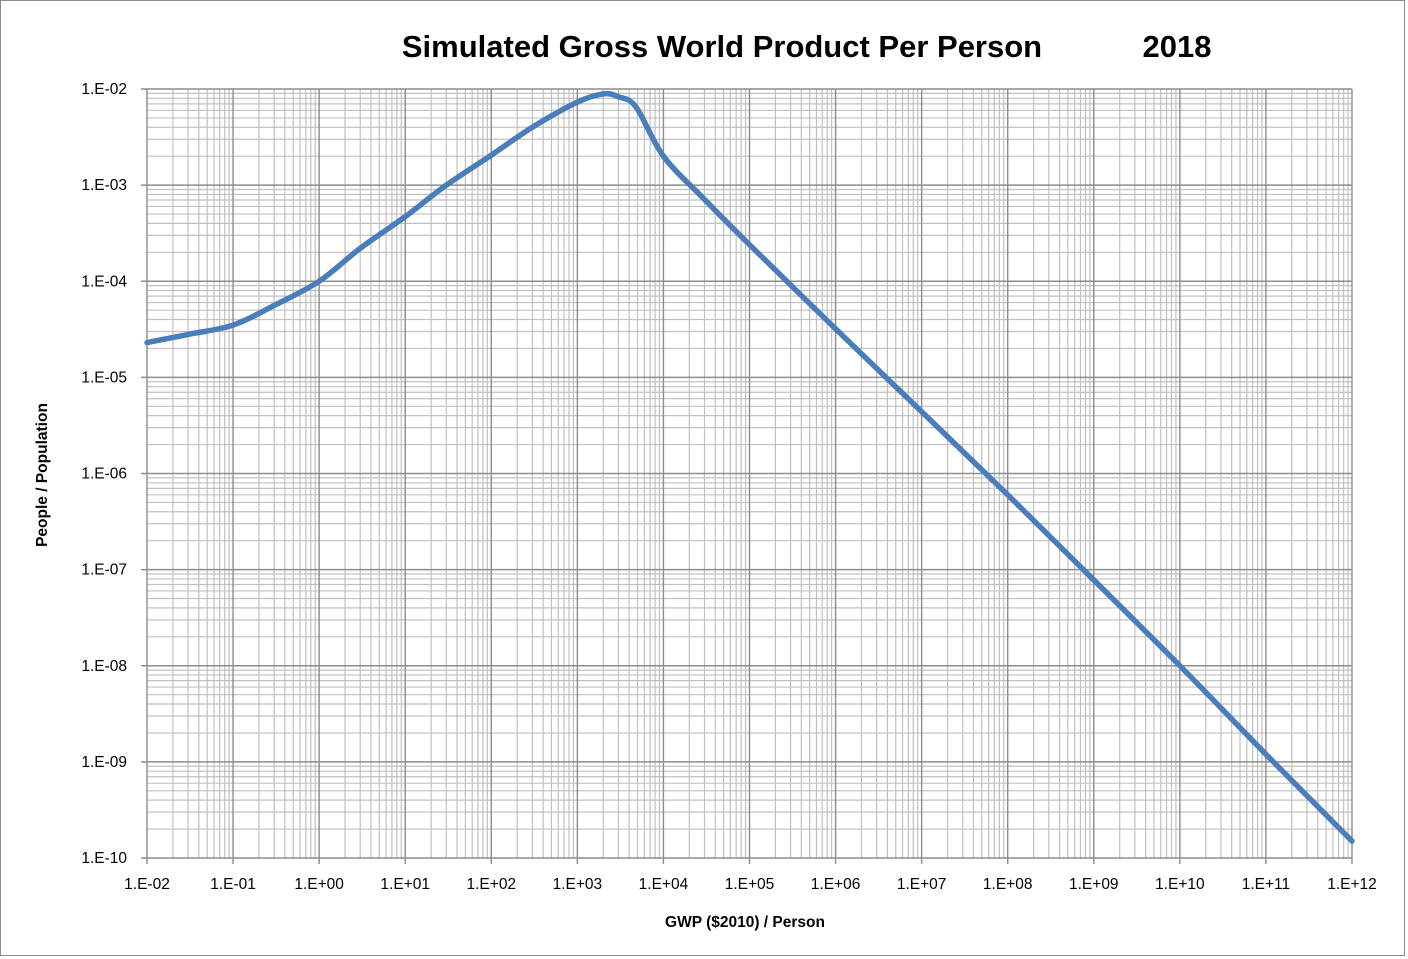 Image resolution: width=1408 pixels, height=959 pixels. I want to click on x-tick-label: 1.E+06, so click(836, 884).